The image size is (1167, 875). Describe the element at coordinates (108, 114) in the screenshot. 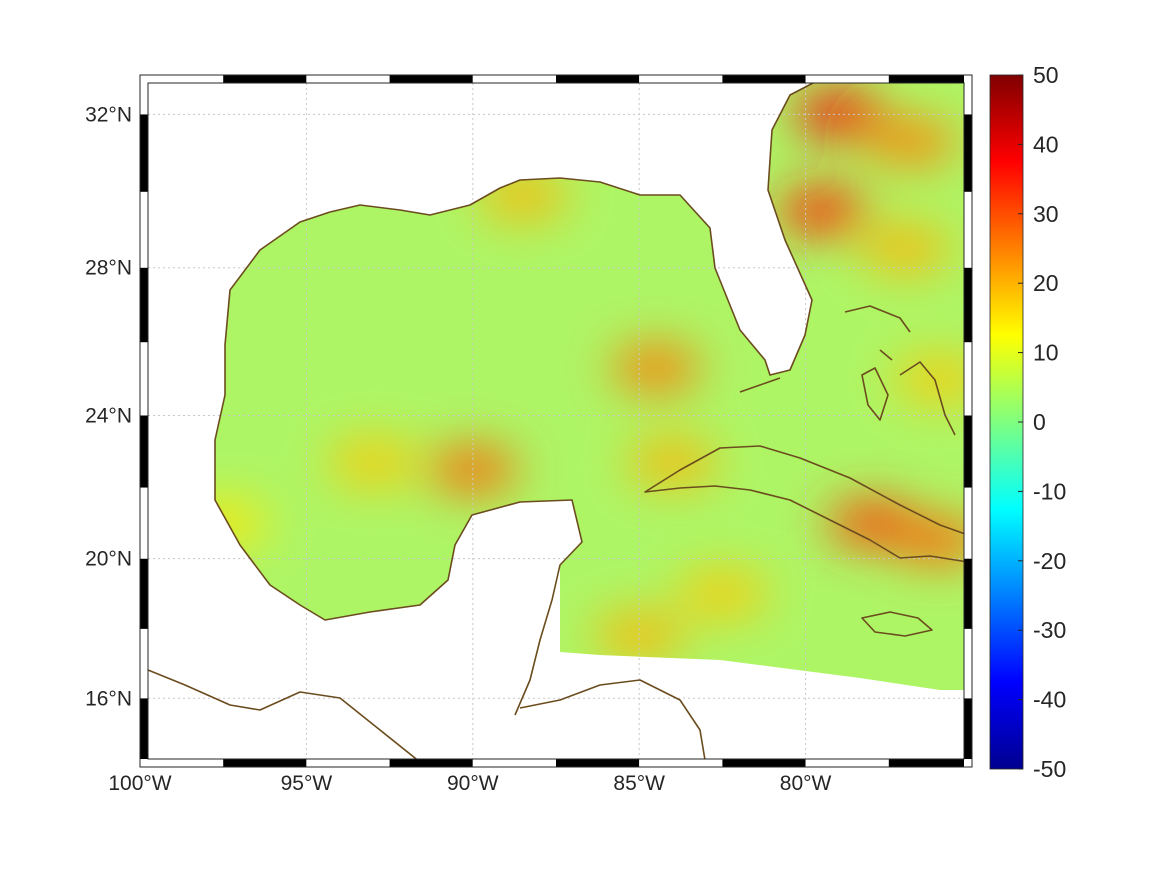

I see `y-tick-label: 32°N` at that location.